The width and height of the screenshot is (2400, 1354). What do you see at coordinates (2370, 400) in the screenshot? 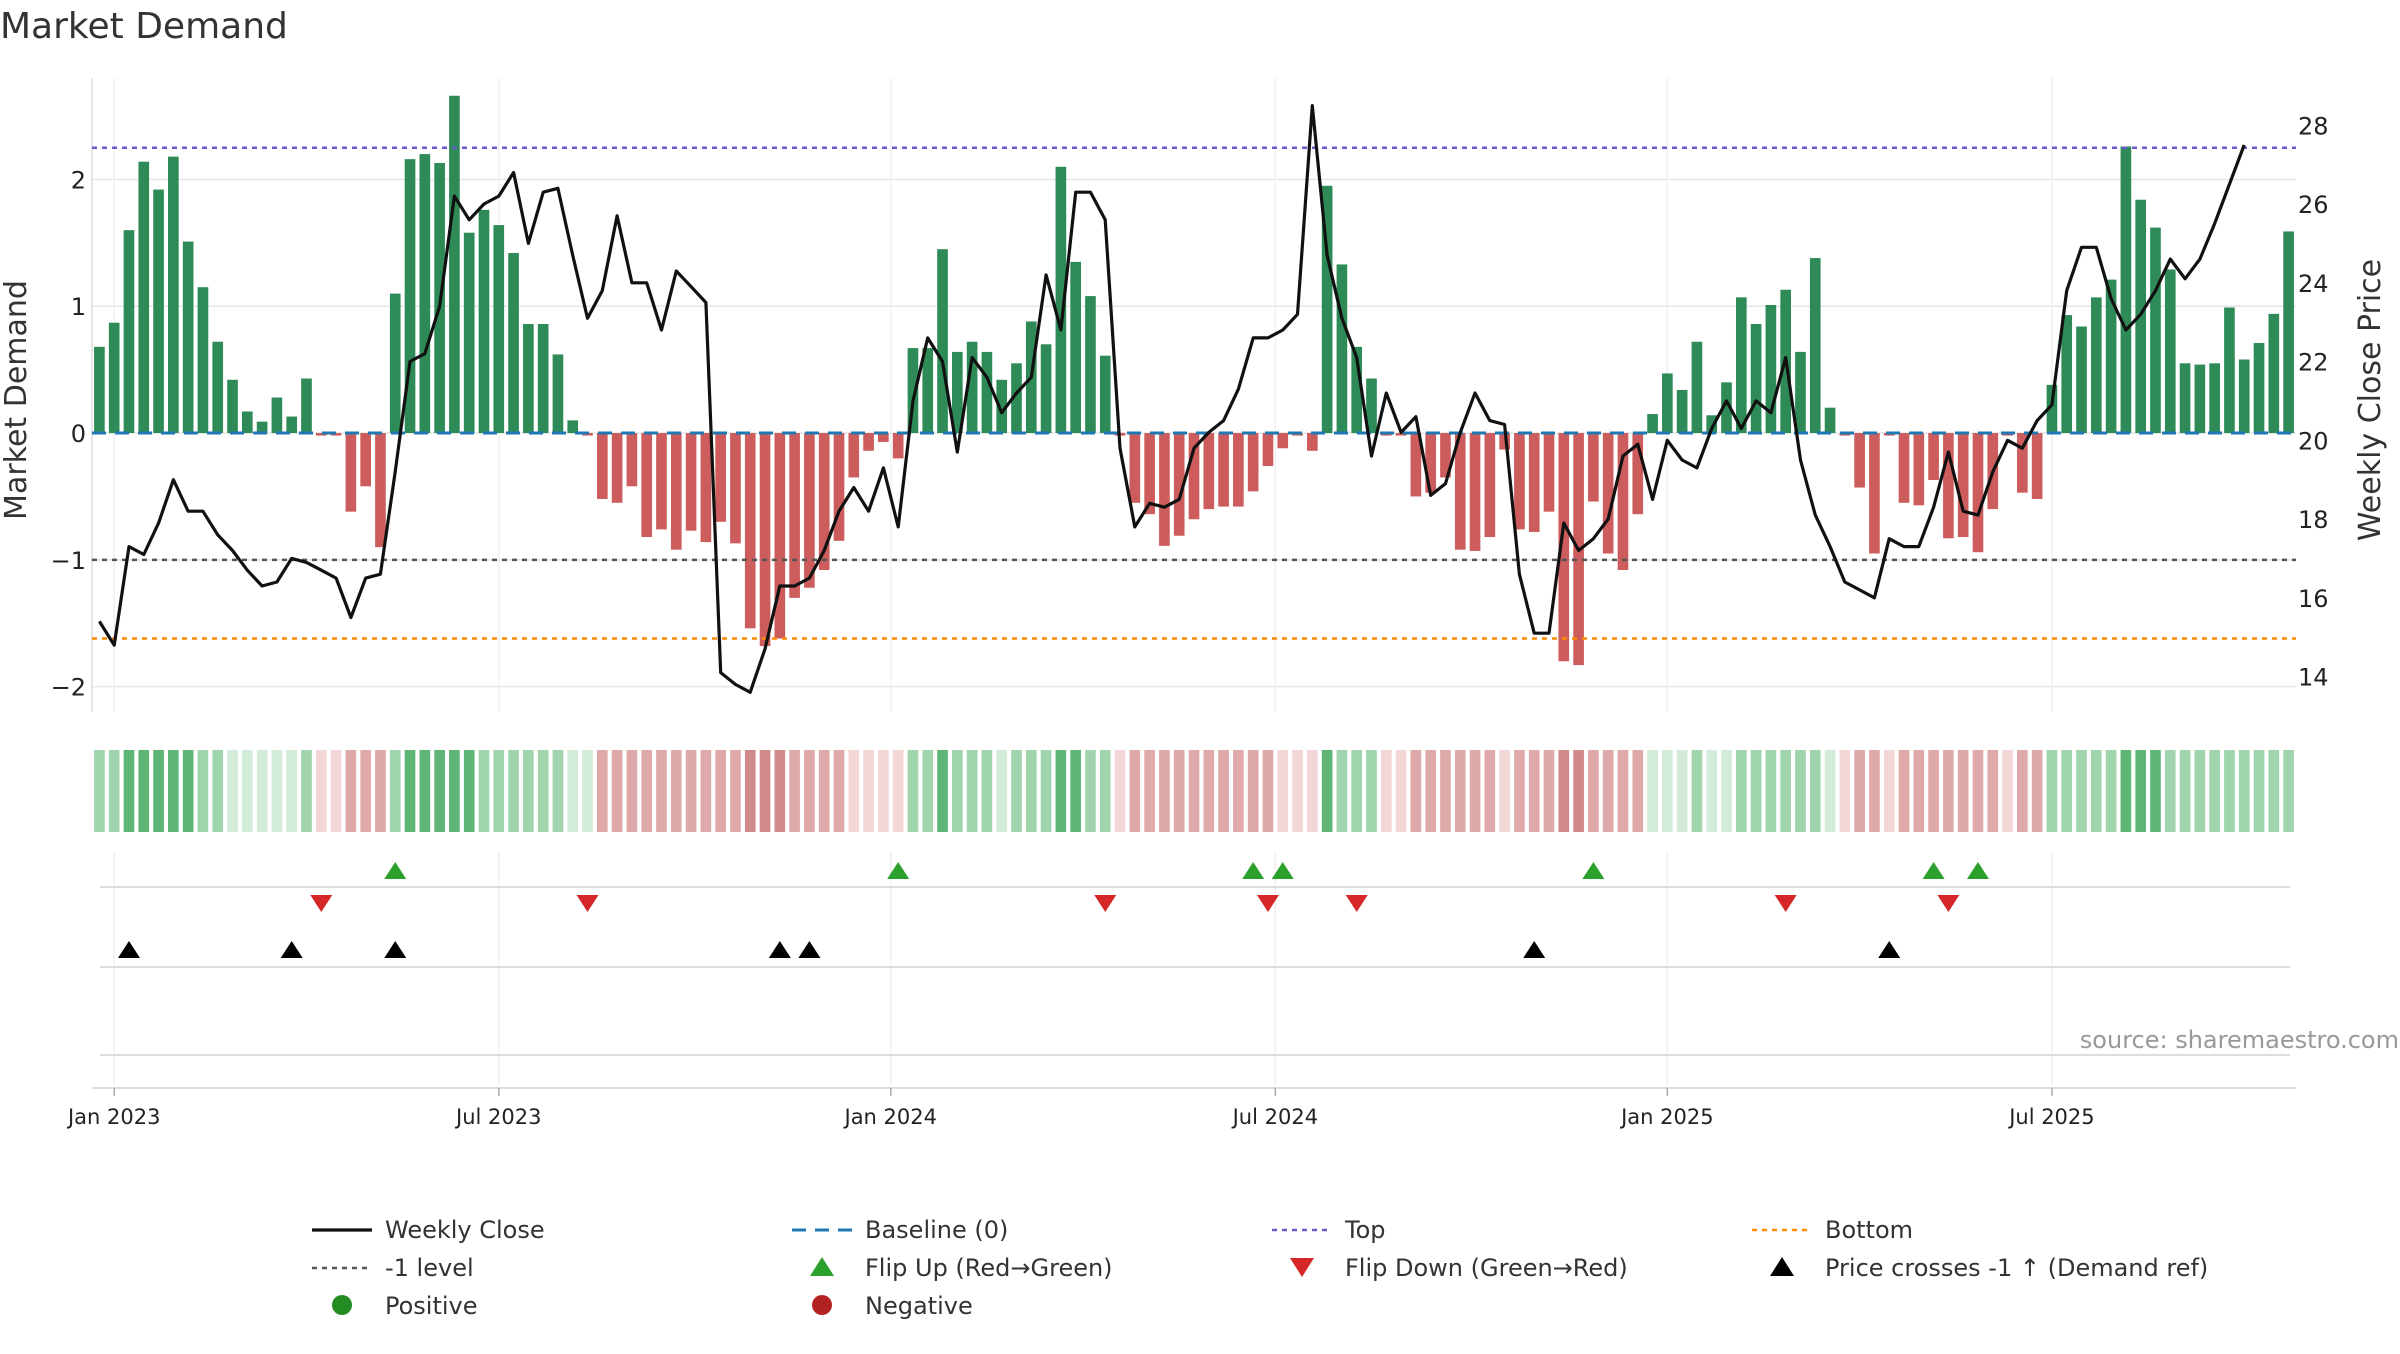
I see `y-axis-right-label: Weekly Close Price` at bounding box center [2370, 400].